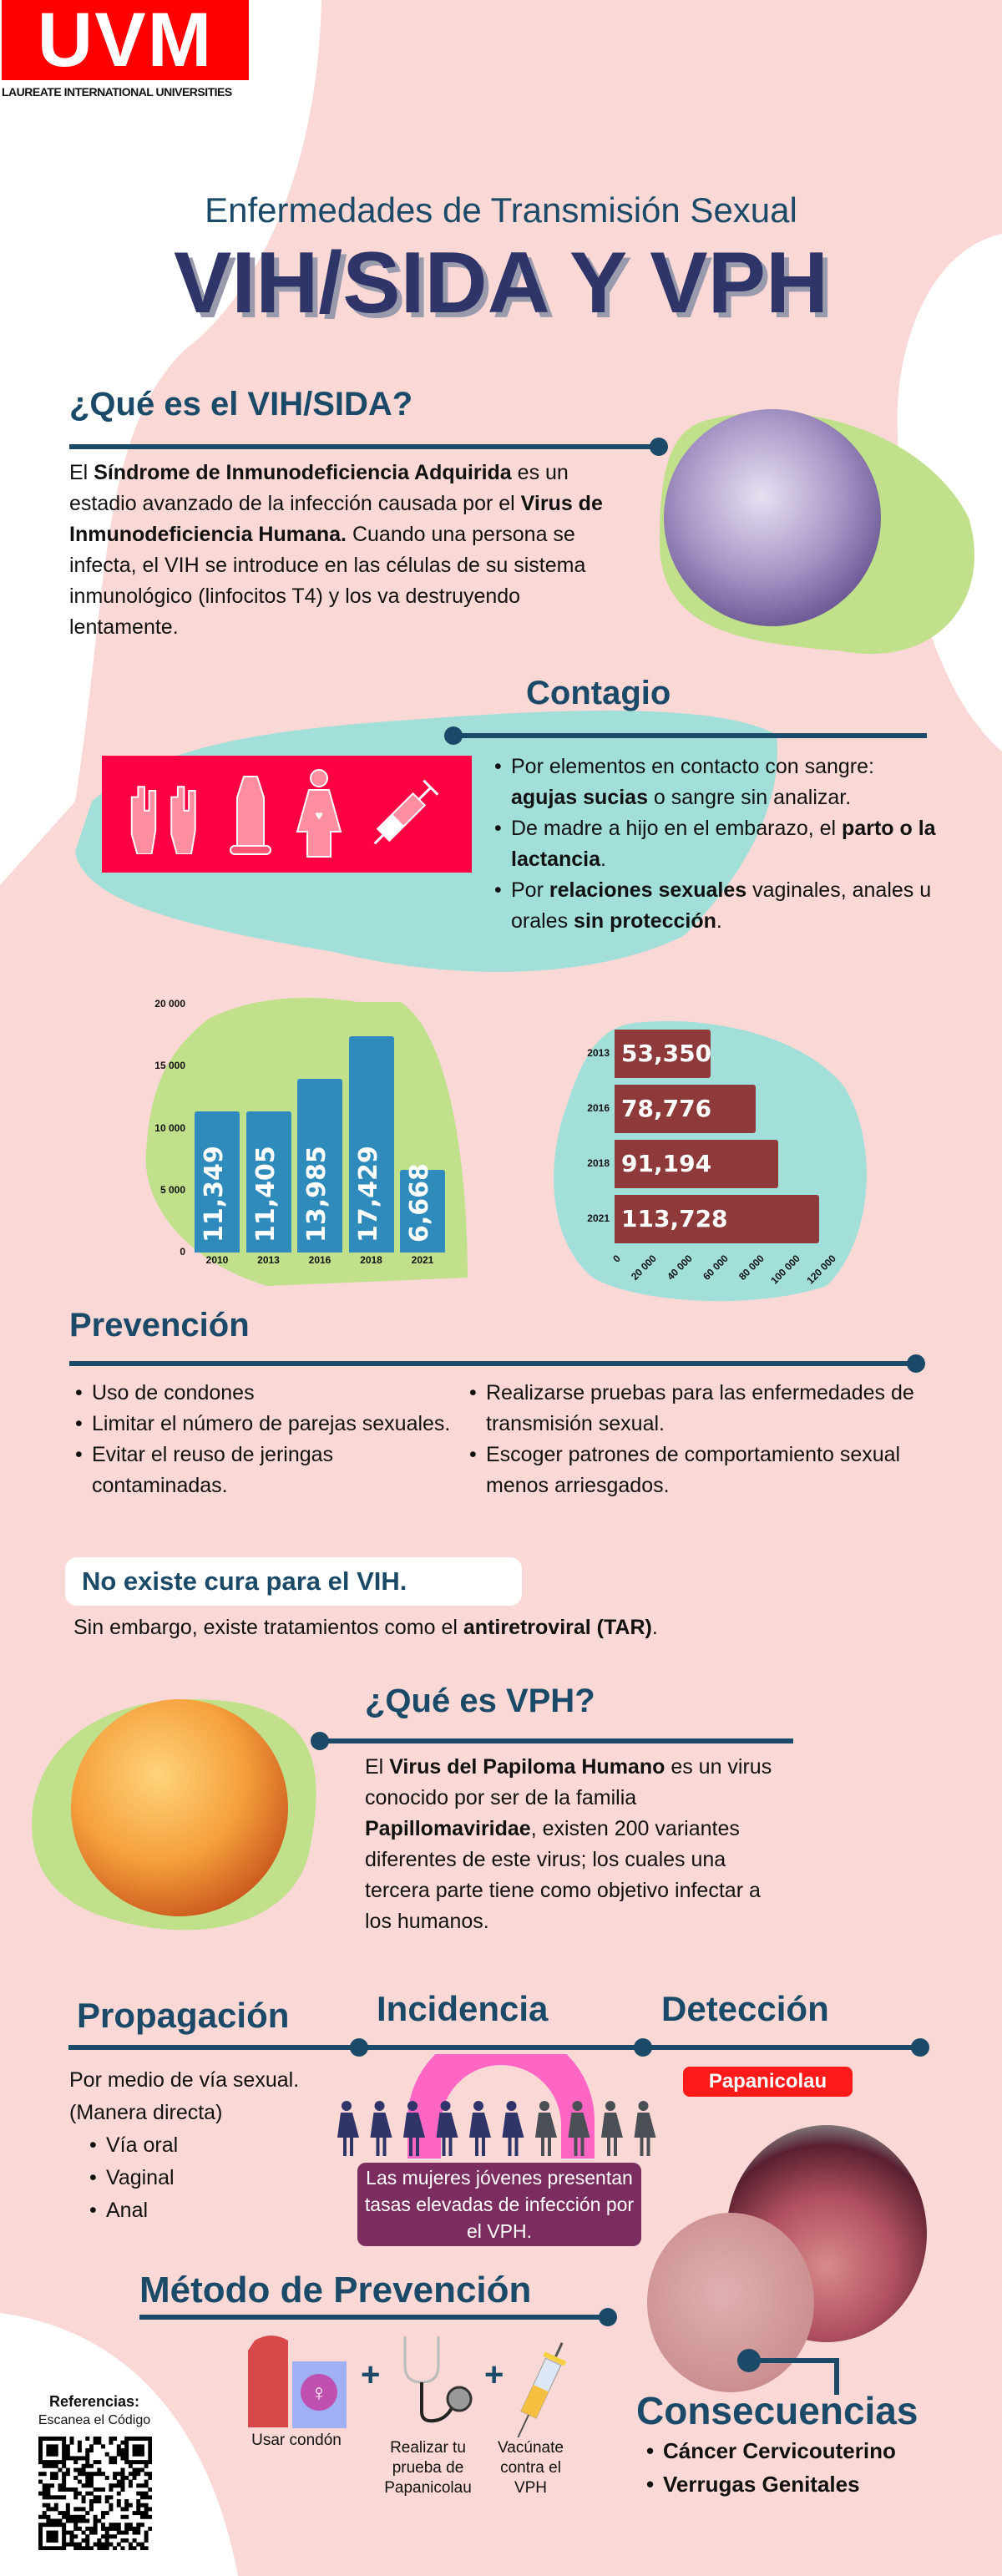 This screenshot has width=1002, height=2576. Describe the element at coordinates (557, 1627) in the screenshot. I see `treatment-bold: antiretroviral (TAR)` at that location.